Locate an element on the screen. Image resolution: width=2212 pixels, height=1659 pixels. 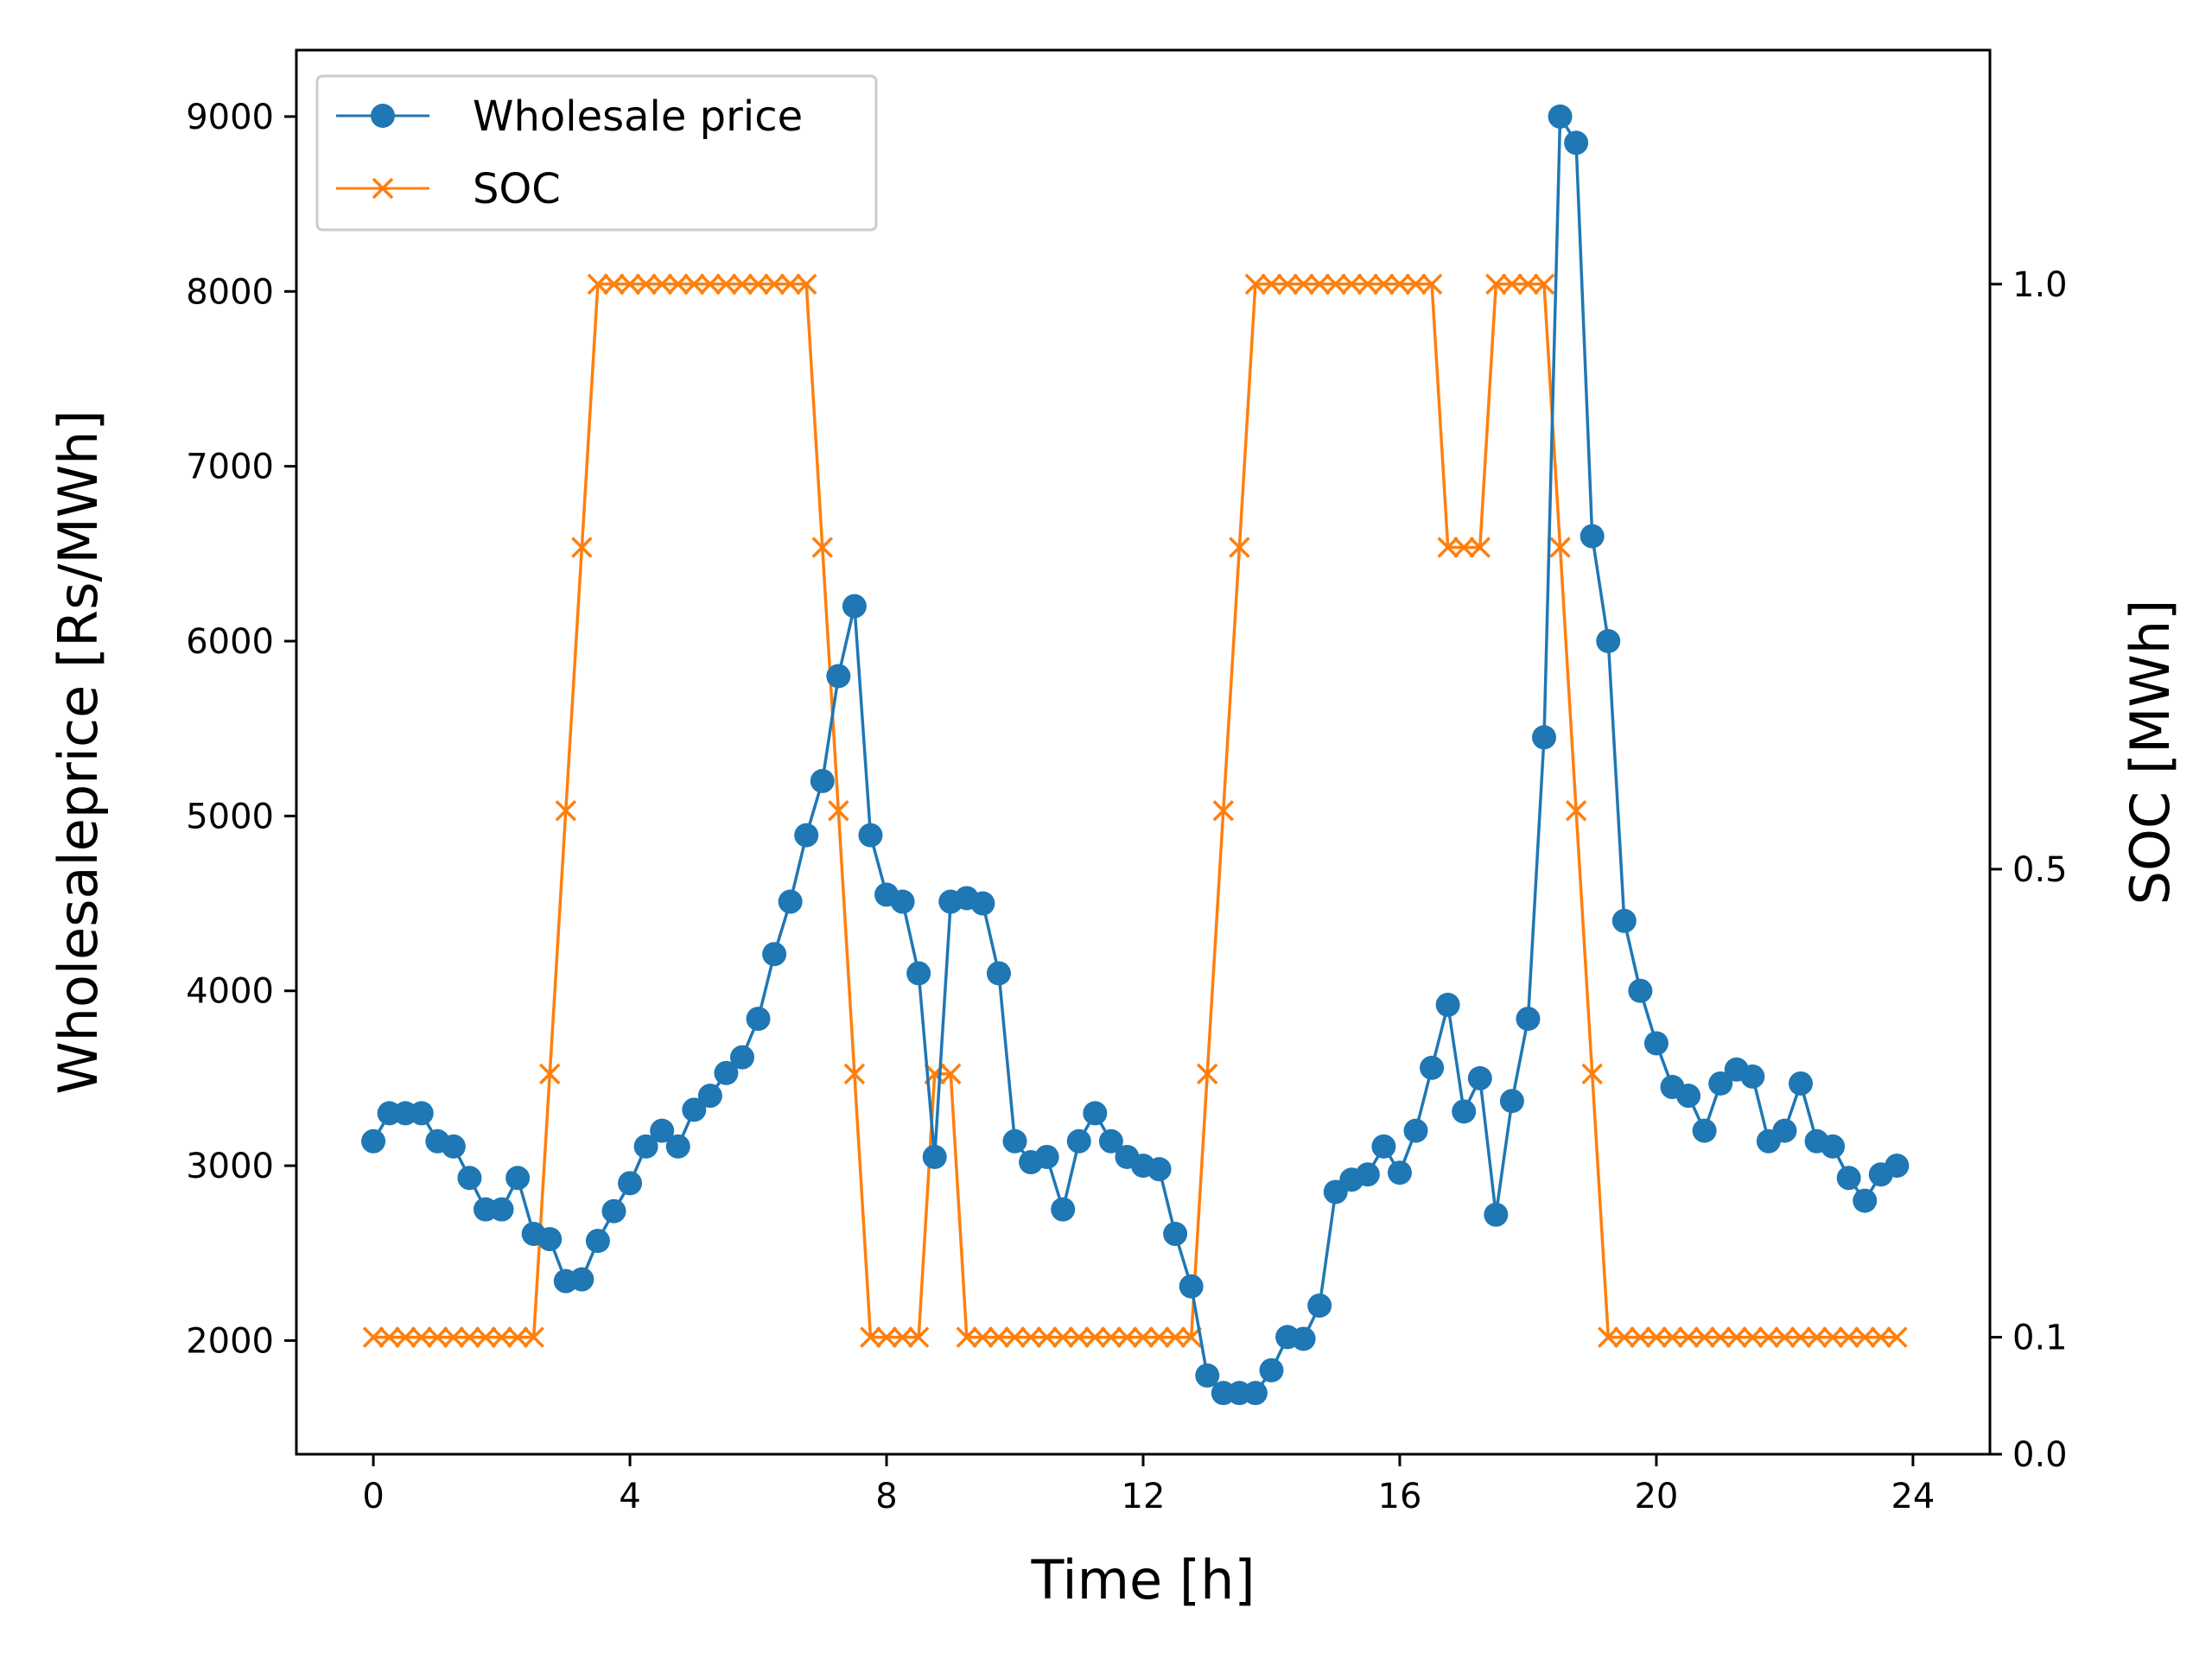
legend-marker-soc is located at coordinates (383, 188).